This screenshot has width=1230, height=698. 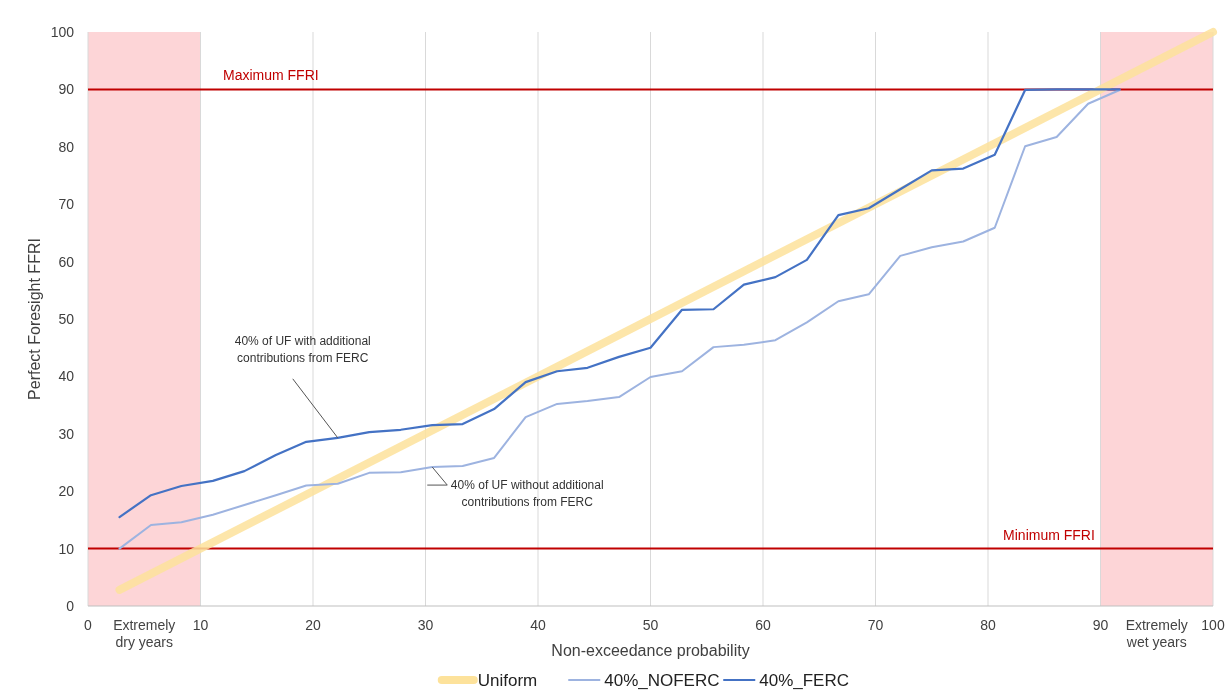 I want to click on y-tick-label: 30, so click(x=66, y=433).